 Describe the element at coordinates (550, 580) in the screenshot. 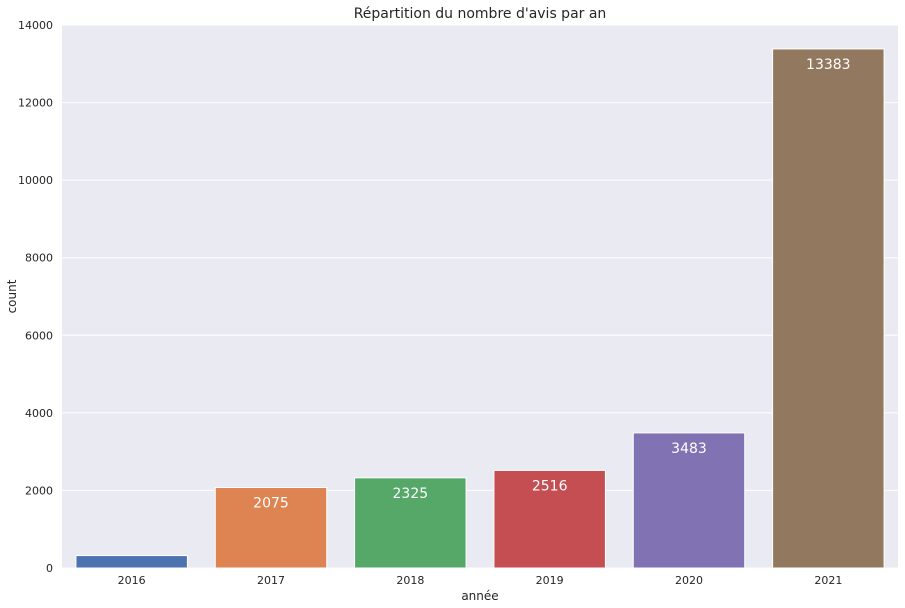

I see `x-tick-label: 2019` at that location.